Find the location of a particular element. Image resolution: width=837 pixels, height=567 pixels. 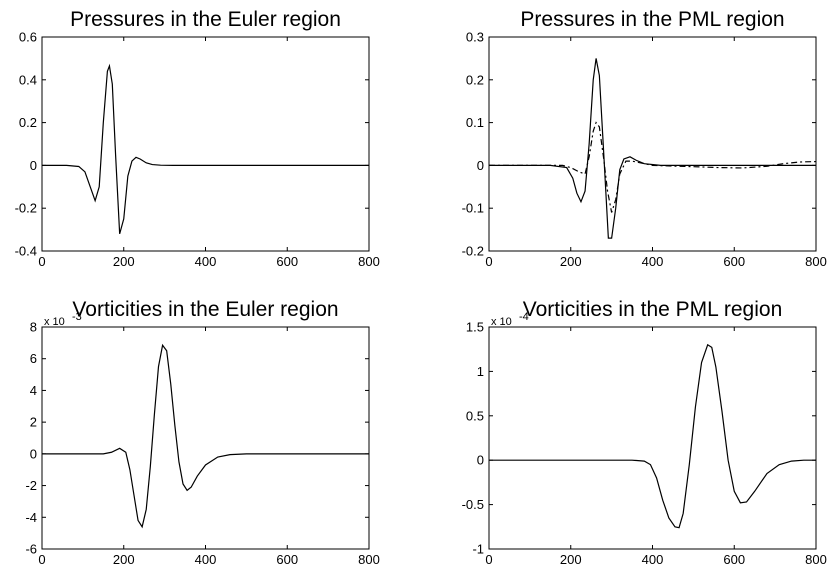

chart-title: Vorticities in the Euler region is located at coordinates (205, 309).